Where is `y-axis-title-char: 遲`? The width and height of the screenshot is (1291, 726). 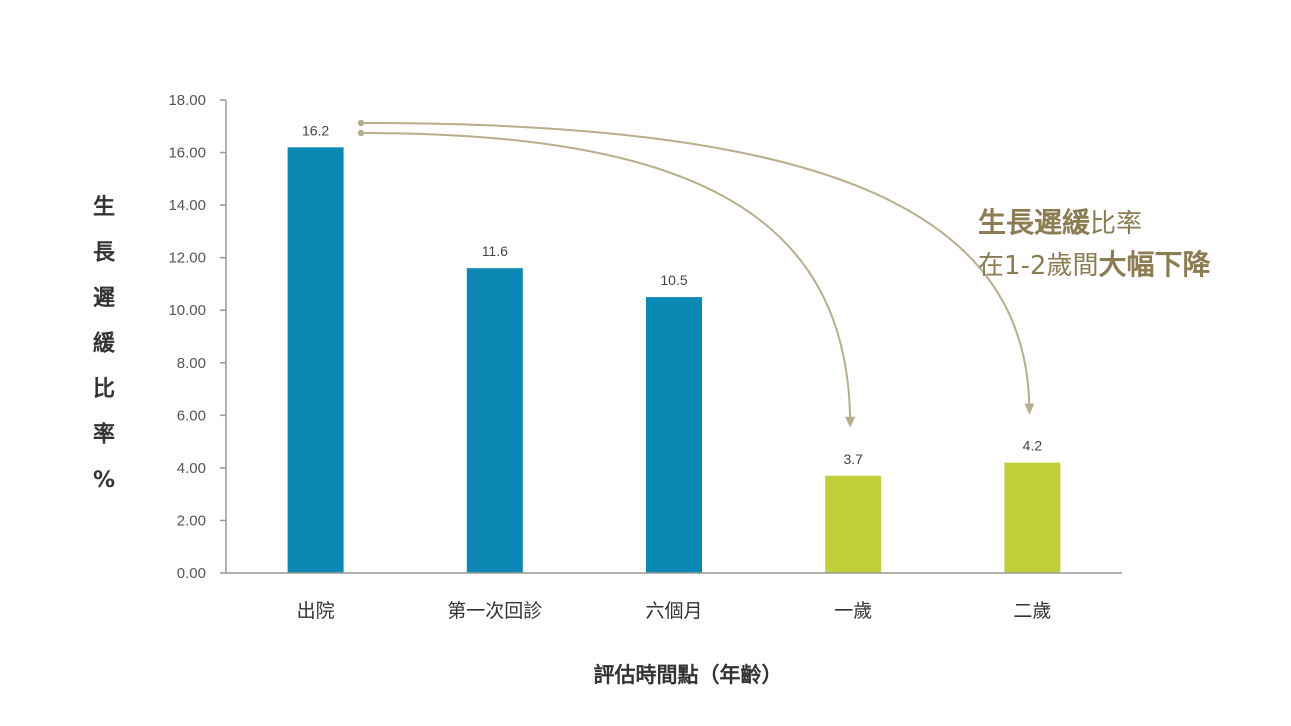
y-axis-title-char: 遲 is located at coordinates (104, 298).